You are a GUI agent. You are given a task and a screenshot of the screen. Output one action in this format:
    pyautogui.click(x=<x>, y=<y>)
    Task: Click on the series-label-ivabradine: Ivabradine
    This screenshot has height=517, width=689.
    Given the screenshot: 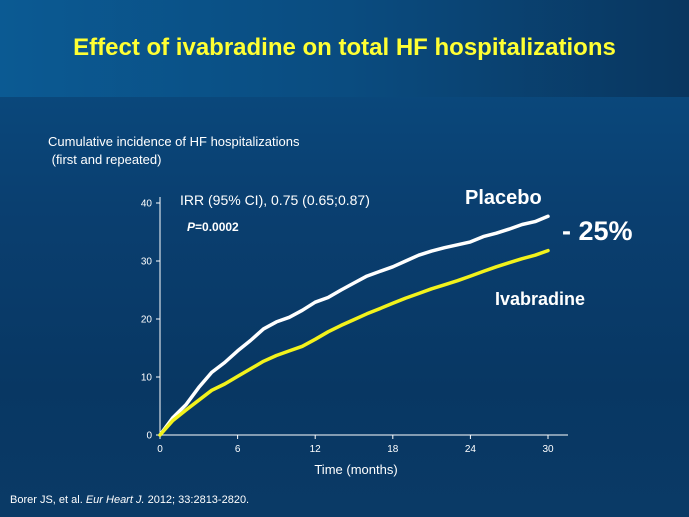 What is the action you would take?
    pyautogui.click(x=540, y=299)
    